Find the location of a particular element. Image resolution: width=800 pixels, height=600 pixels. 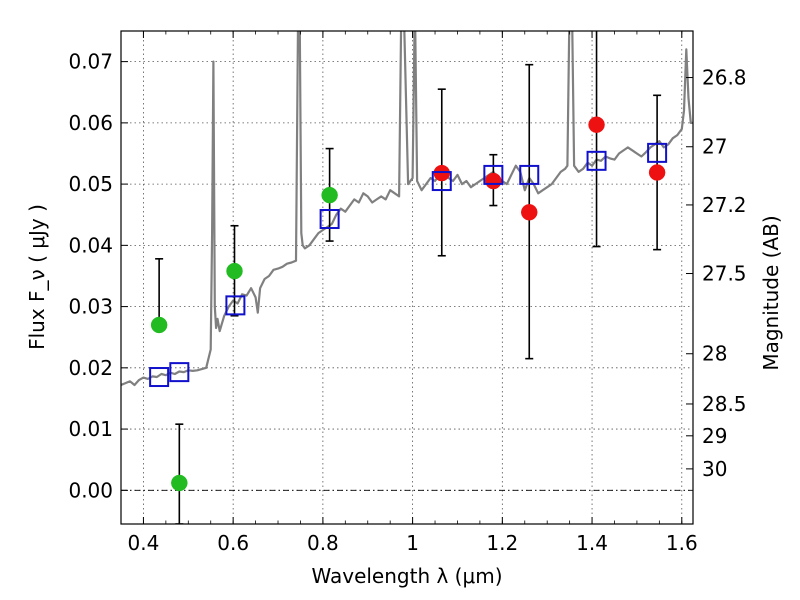

right-tick-label: 30 is located at coordinates (714, 469).